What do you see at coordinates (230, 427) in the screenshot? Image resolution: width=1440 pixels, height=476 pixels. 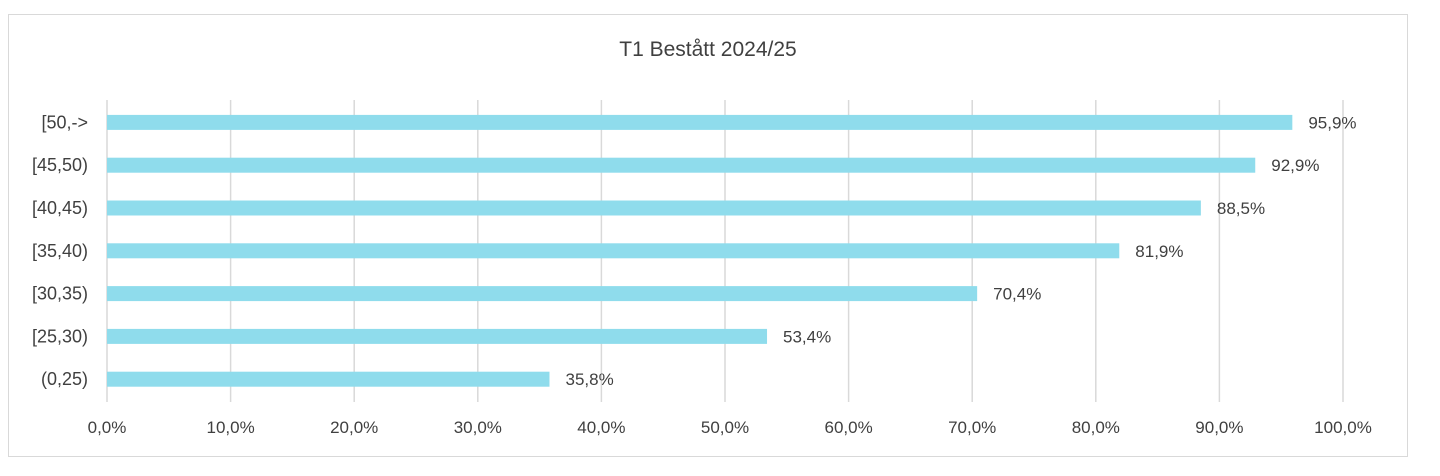 I see `x-tick-label: 10,0%` at bounding box center [230, 427].